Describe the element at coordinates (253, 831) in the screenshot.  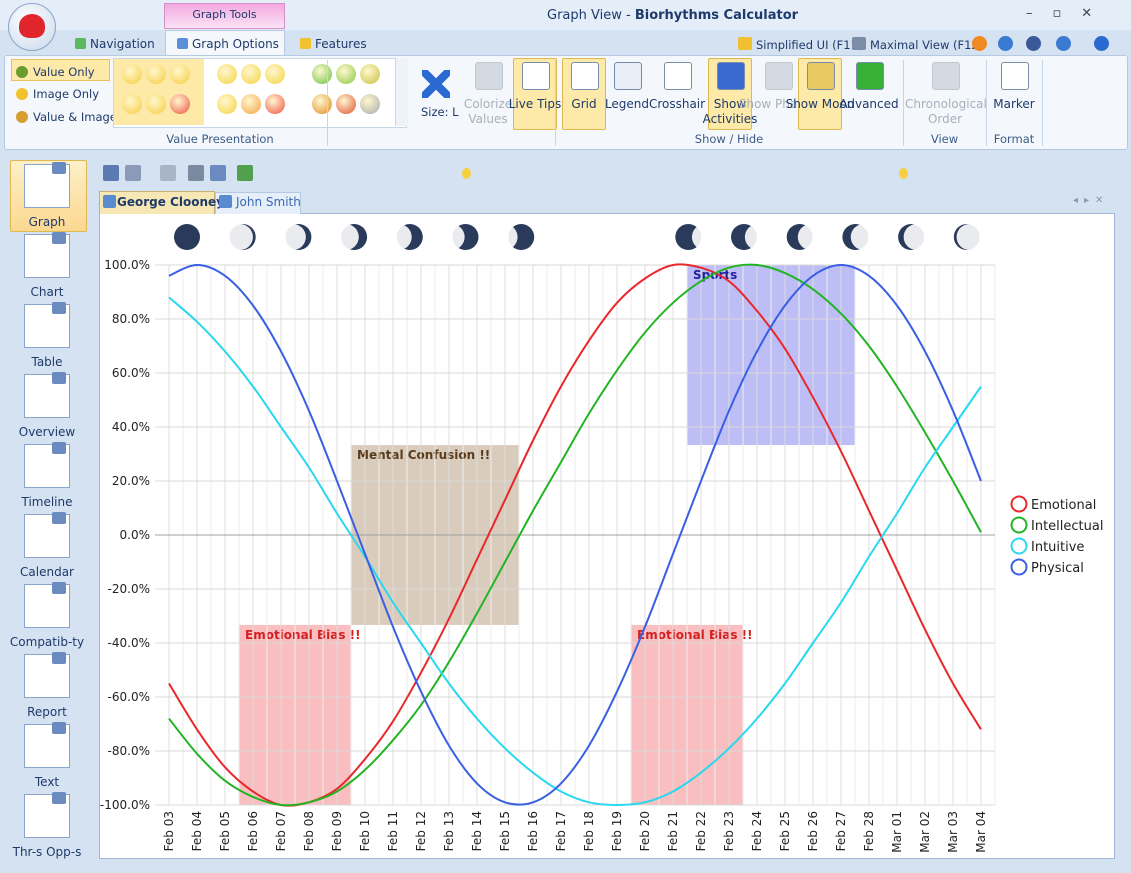
I see `x-tick-label: Feb 06` at that location.